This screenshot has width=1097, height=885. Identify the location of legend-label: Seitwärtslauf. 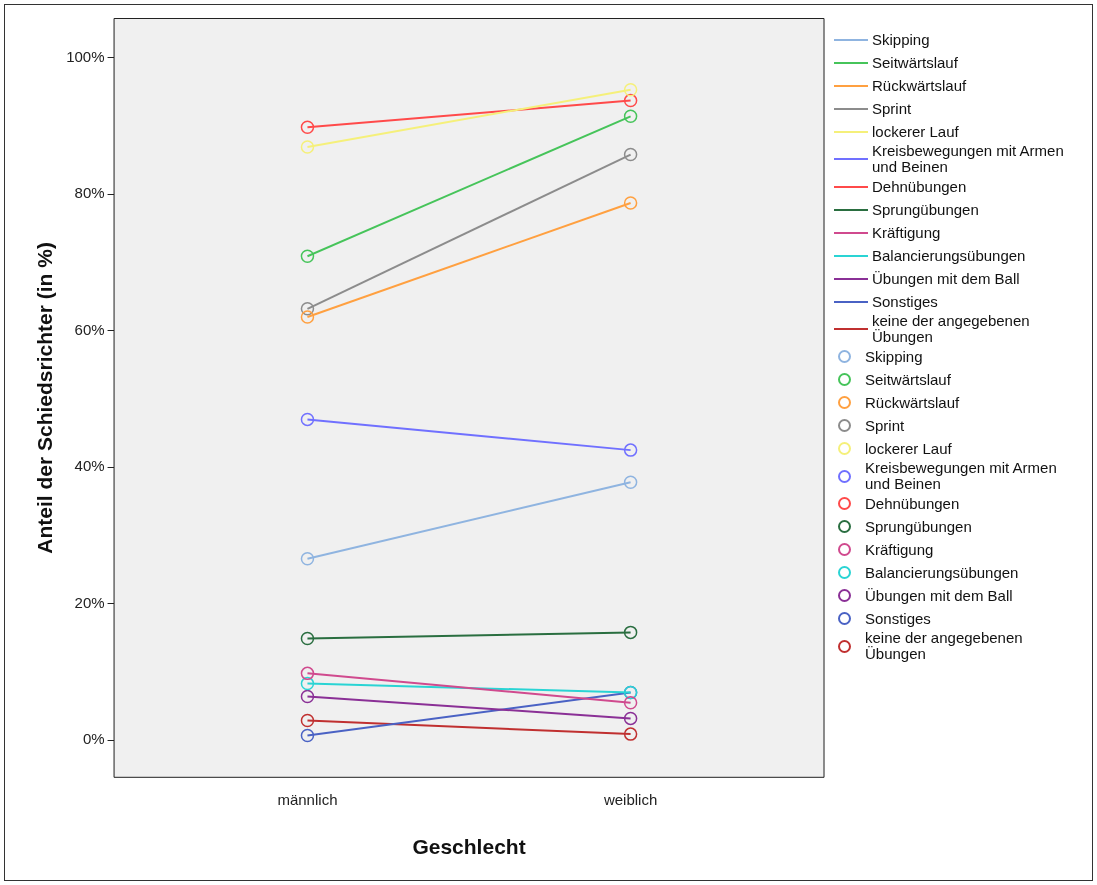
(915, 62).